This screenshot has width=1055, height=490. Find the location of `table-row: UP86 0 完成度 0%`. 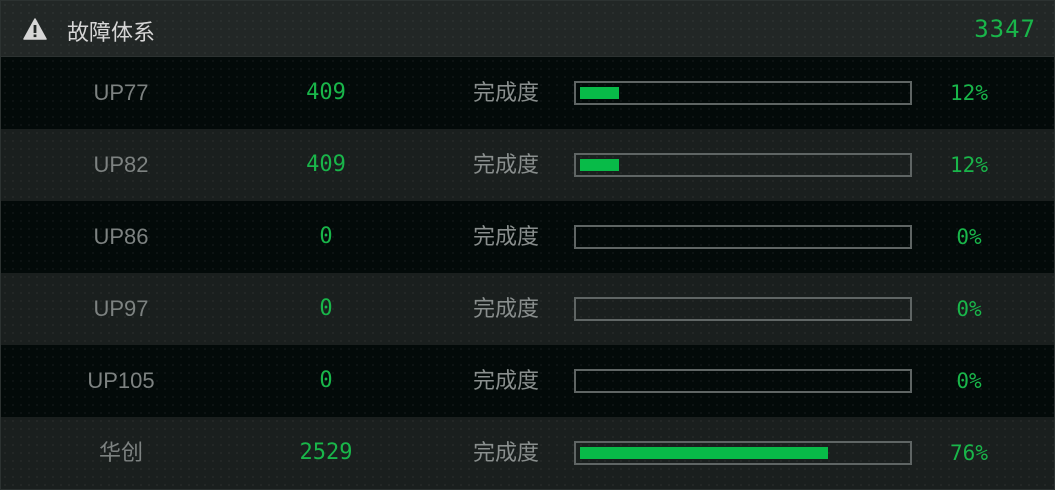

table-row: UP86 0 完成度 0% is located at coordinates (527, 237).